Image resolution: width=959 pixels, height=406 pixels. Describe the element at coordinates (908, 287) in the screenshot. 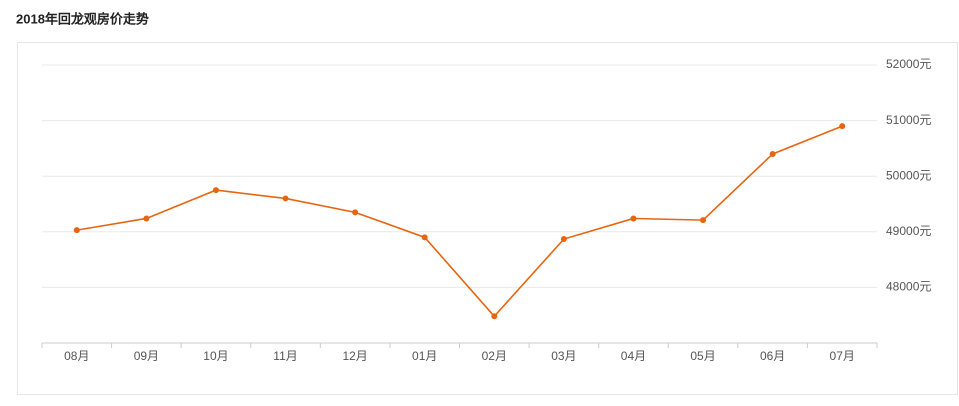

I see `y-tick-label: 48000元` at that location.